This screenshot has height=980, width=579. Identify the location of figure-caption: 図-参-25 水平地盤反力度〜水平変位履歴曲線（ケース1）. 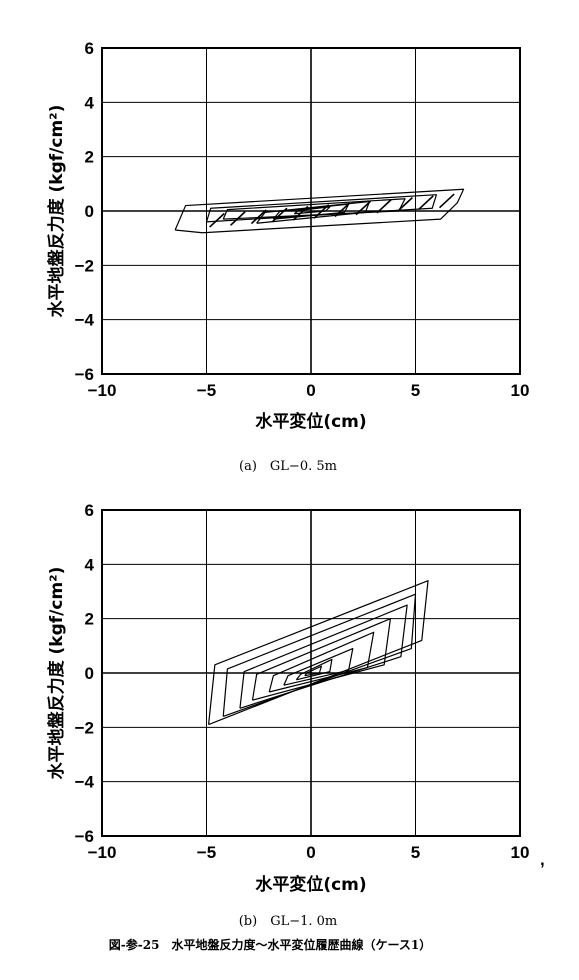
(270, 944).